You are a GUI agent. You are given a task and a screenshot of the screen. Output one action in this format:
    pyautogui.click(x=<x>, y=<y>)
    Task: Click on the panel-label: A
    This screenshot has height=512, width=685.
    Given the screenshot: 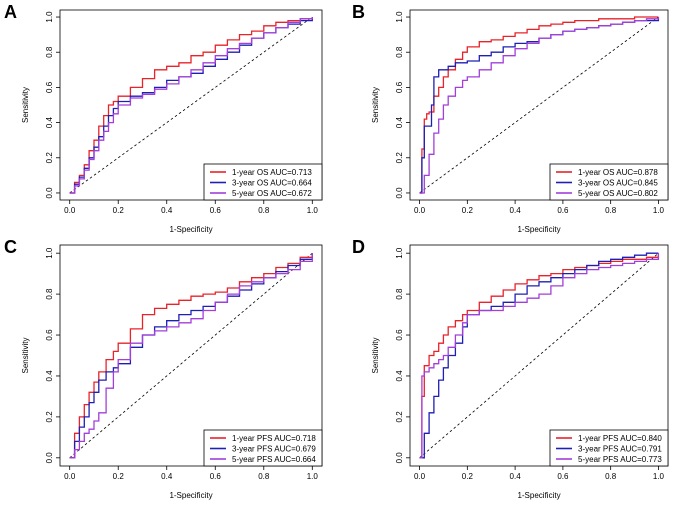 What is the action you would take?
    pyautogui.click(x=10, y=12)
    